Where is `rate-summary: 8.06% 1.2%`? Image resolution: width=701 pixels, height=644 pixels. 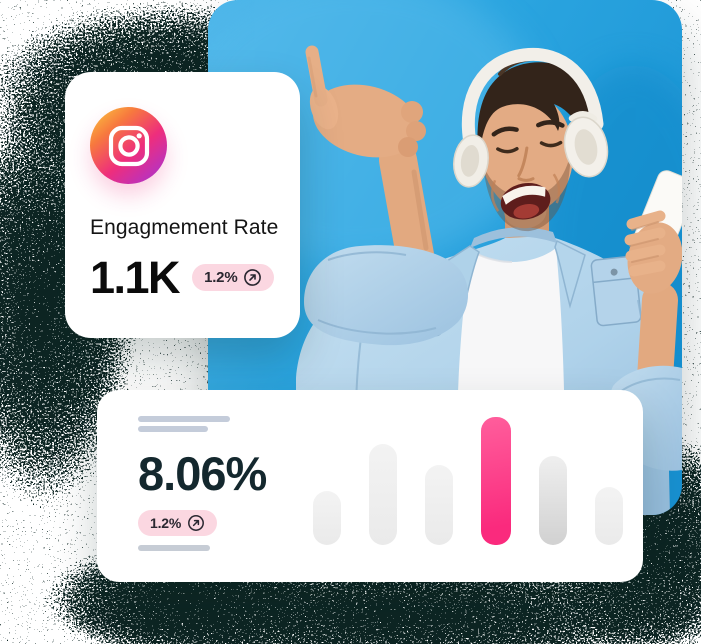 rate-summary: 8.06% 1.2% is located at coordinates (202, 476).